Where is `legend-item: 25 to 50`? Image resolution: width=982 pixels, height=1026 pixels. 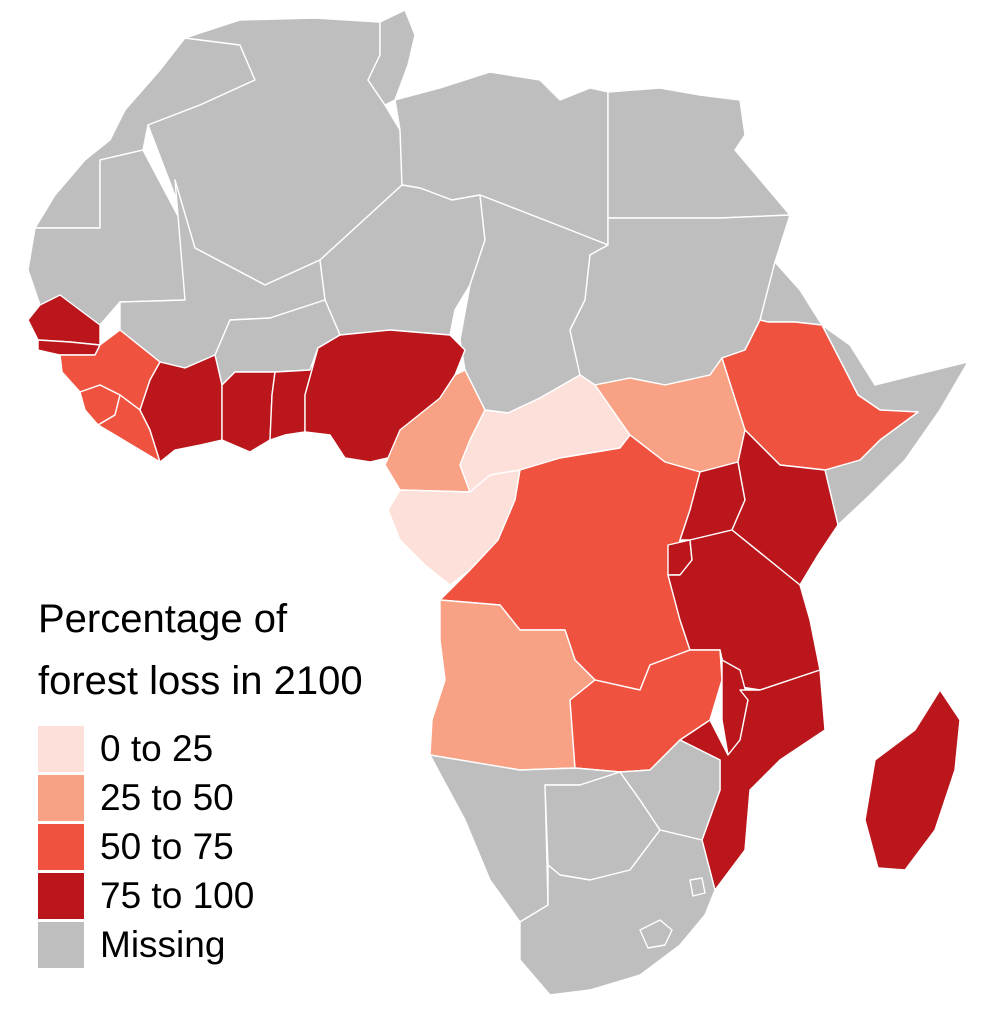 legend-item: 25 to 50 is located at coordinates (200, 797).